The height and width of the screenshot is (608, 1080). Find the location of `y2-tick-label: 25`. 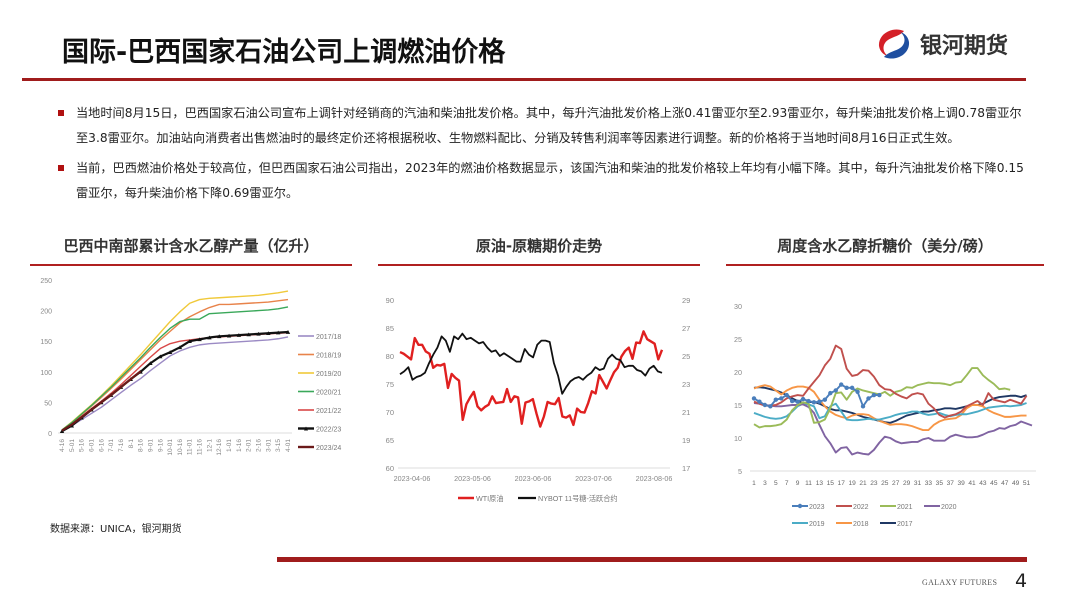

y2-tick-label: 25 is located at coordinates (686, 356).